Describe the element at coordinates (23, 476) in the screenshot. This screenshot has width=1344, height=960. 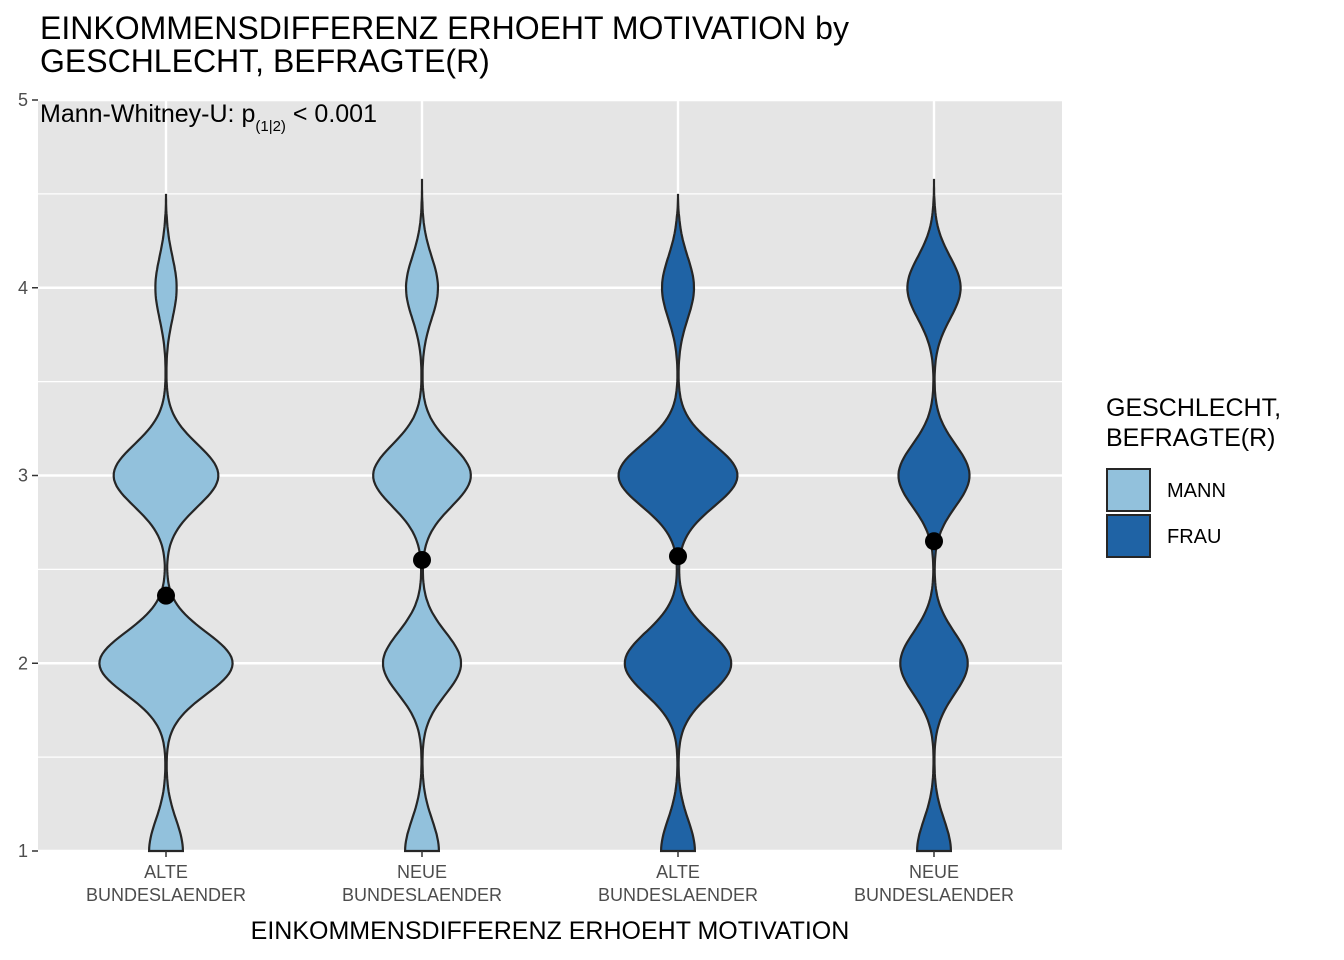
I see `y-tick-label: 3` at that location.